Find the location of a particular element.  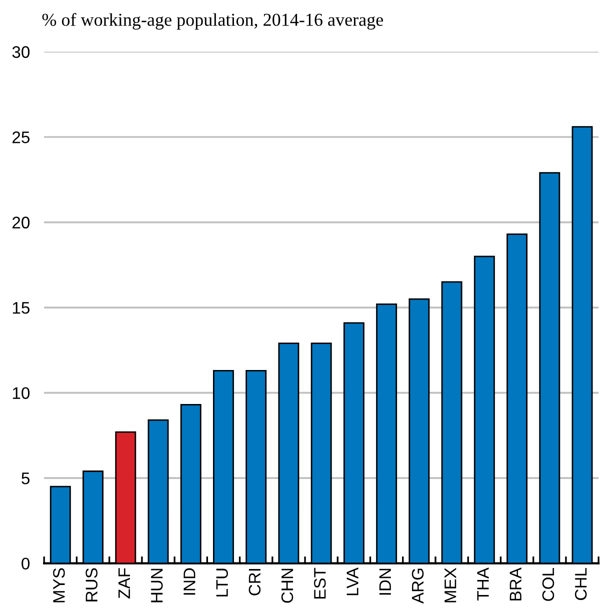

x-tick-label: EST is located at coordinates (320, 583).